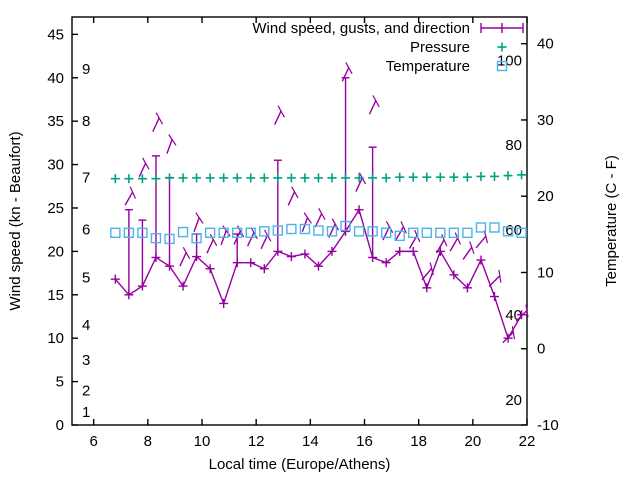 The width and height of the screenshot is (640, 480). Describe the element at coordinates (15, 220) in the screenshot. I see `y-axis-title: Wind speed (kn - Beaufort)` at that location.